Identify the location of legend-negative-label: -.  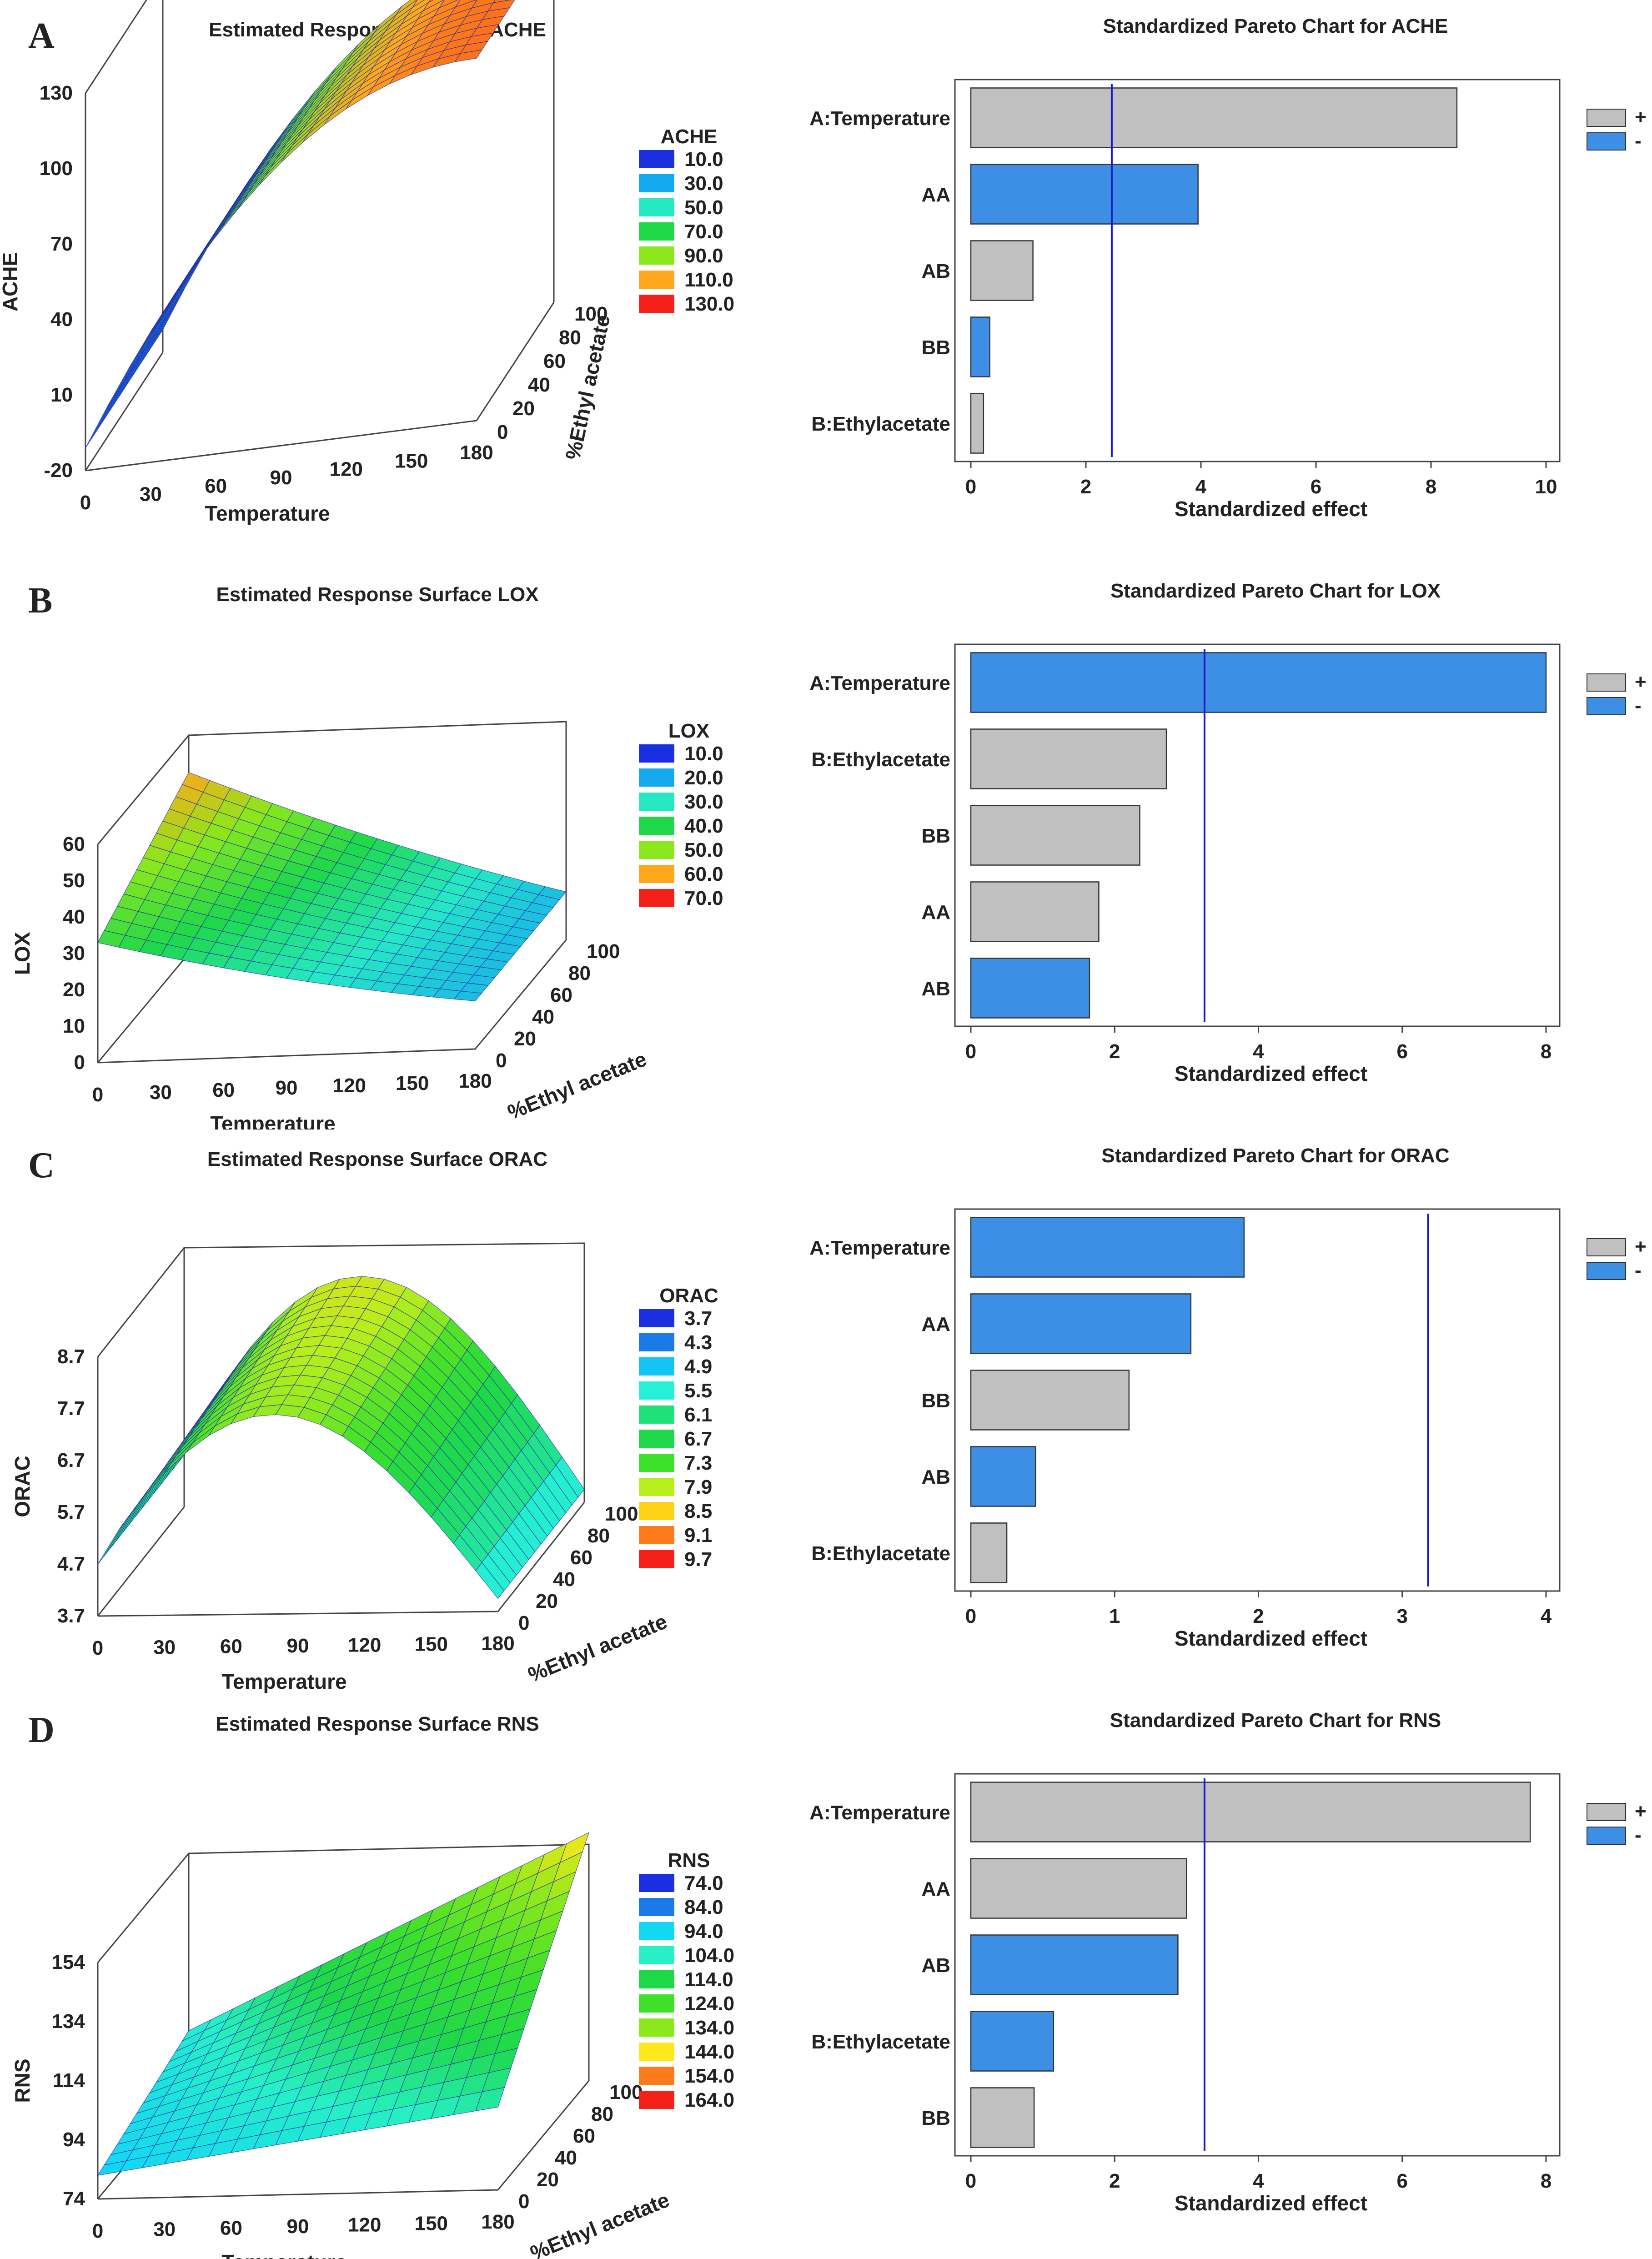
(1638, 1270).